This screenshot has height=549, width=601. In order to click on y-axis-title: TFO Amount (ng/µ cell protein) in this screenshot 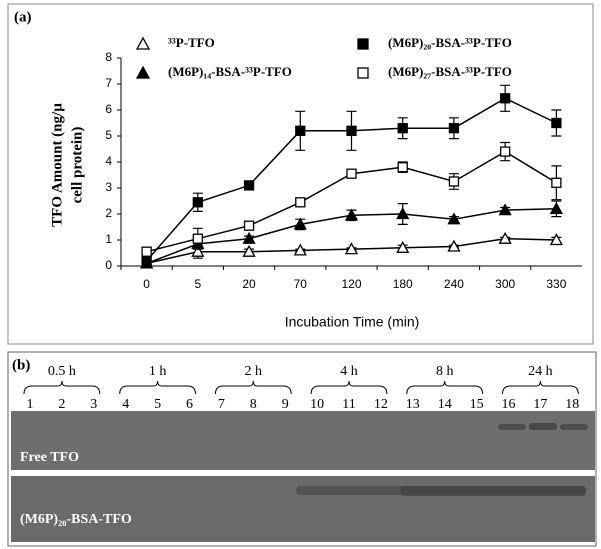, I will do `click(67, 165)`.